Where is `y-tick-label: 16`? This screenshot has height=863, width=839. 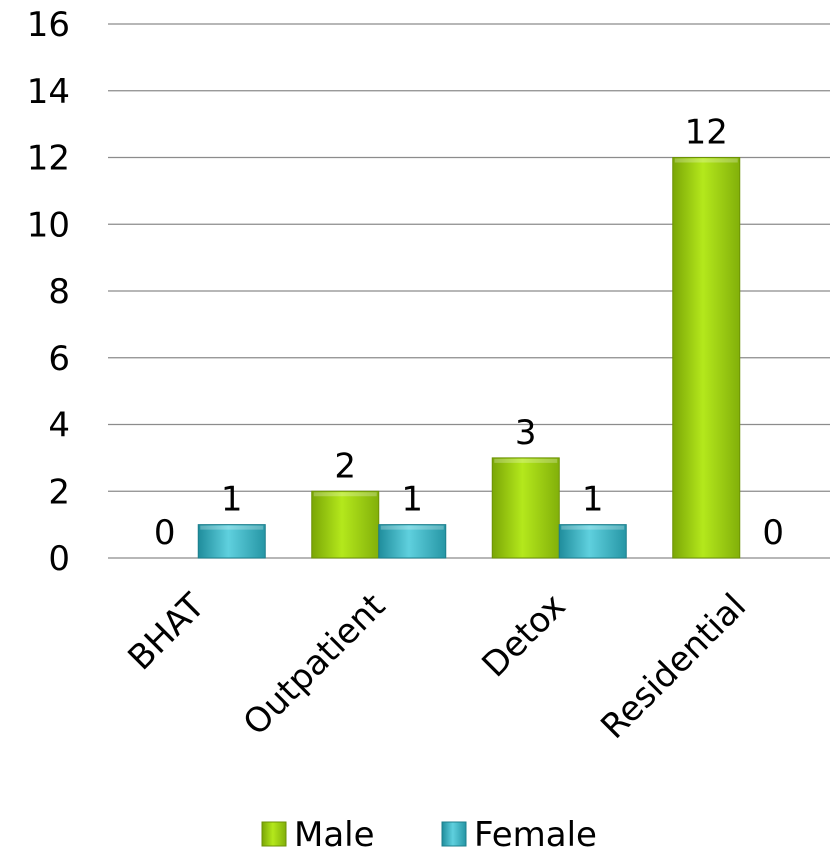 y-tick-label: 16 is located at coordinates (48, 25).